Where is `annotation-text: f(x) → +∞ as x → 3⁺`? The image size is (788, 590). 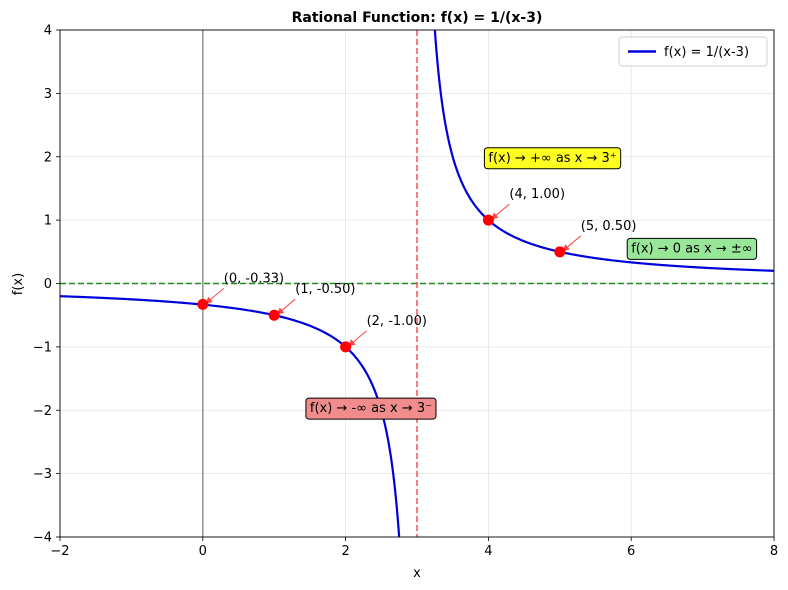
annotation-text: f(x) → +∞ as x → 3⁺ is located at coordinates (552, 158).